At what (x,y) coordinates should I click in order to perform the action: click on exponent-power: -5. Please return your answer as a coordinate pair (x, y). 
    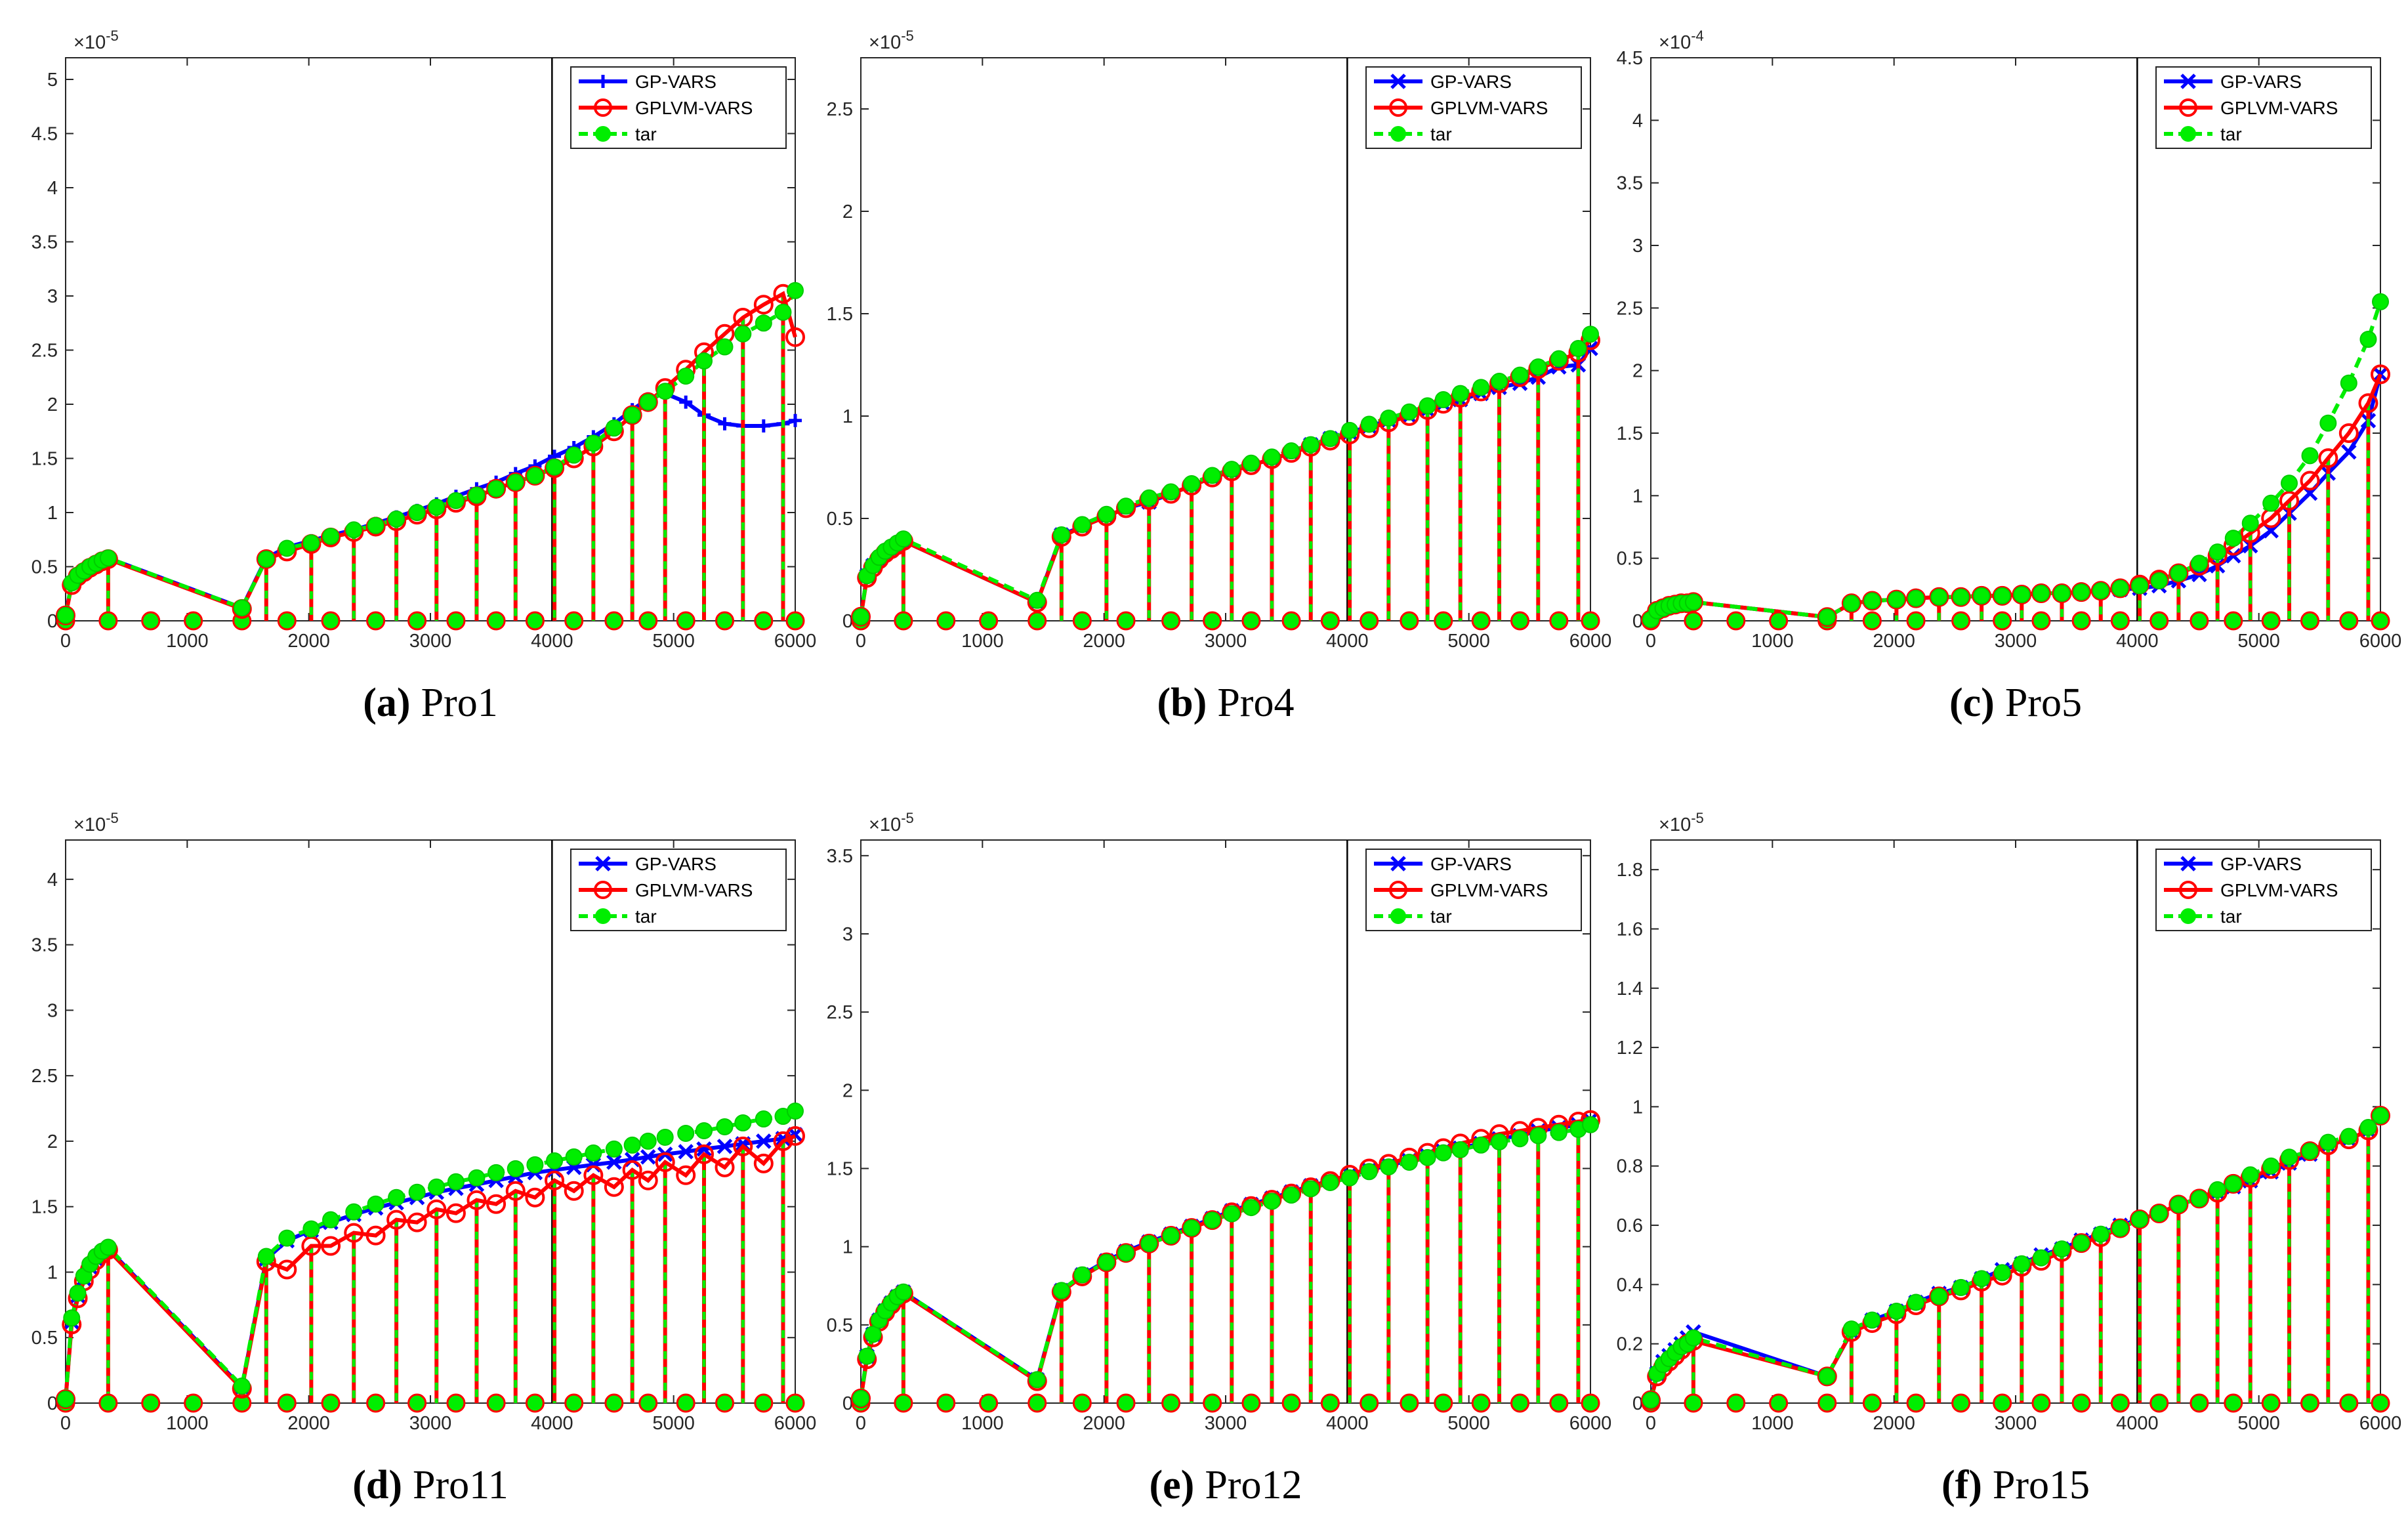
    Looking at the image, I should click on (907, 36).